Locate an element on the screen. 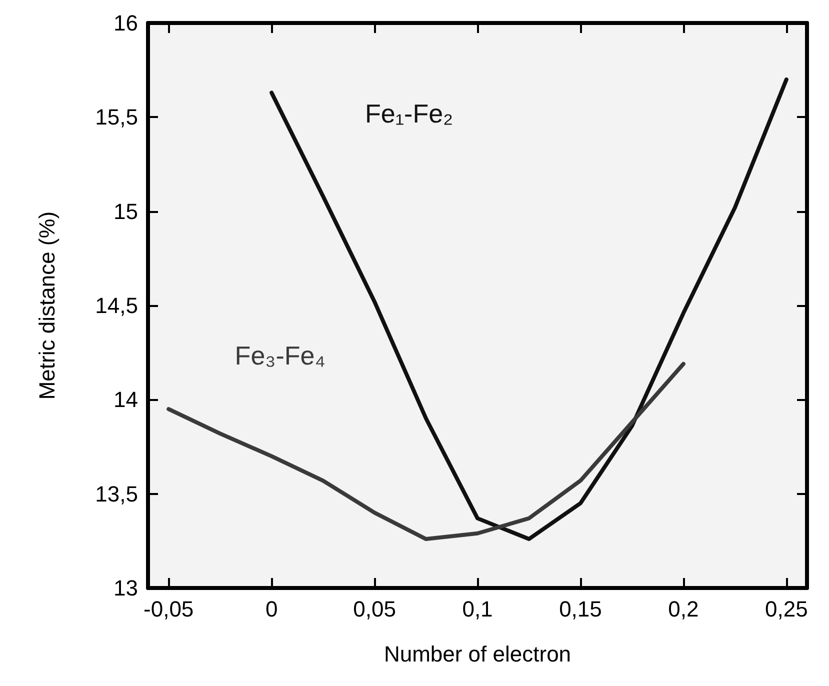  x-tick-label: 0,05 is located at coordinates (374, 609).